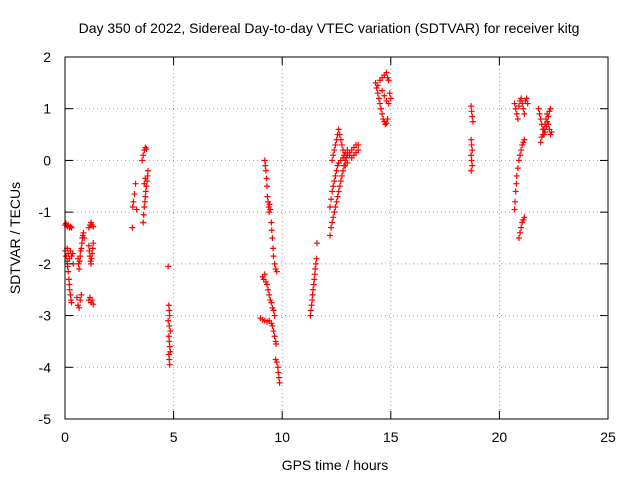 Image resolution: width=640 pixels, height=480 pixels. I want to click on y-tick-label: -5, so click(45, 419).